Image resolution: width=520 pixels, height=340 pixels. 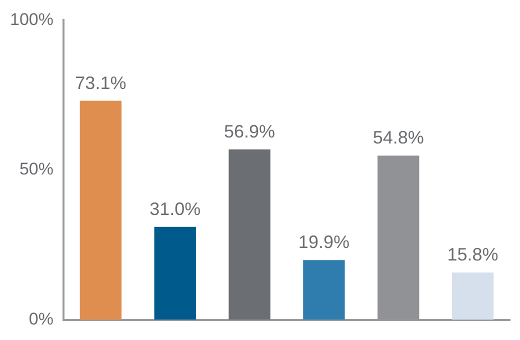 I want to click on y-tick-label: 0%, so click(x=41, y=318).